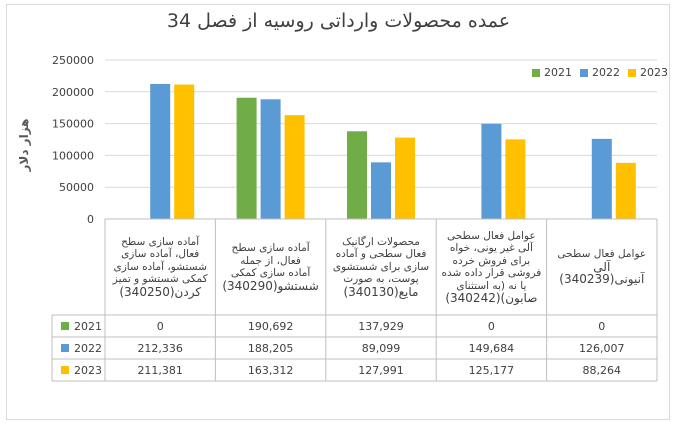 The width and height of the screenshot is (677, 426). What do you see at coordinates (632, 72) in the screenshot?
I see `legend-swatch-2023` at bounding box center [632, 72].